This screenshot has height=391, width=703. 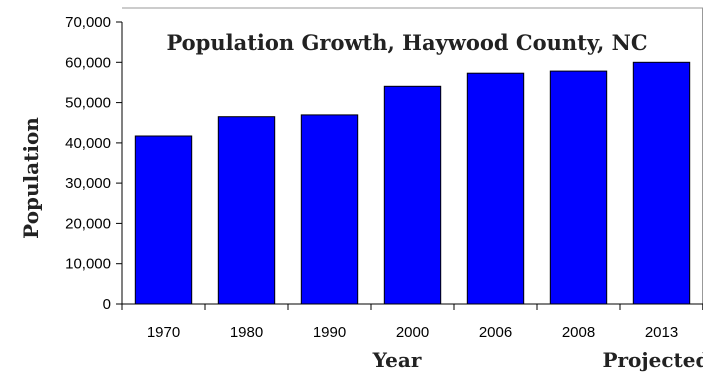 I want to click on bar-2006, so click(x=495, y=188).